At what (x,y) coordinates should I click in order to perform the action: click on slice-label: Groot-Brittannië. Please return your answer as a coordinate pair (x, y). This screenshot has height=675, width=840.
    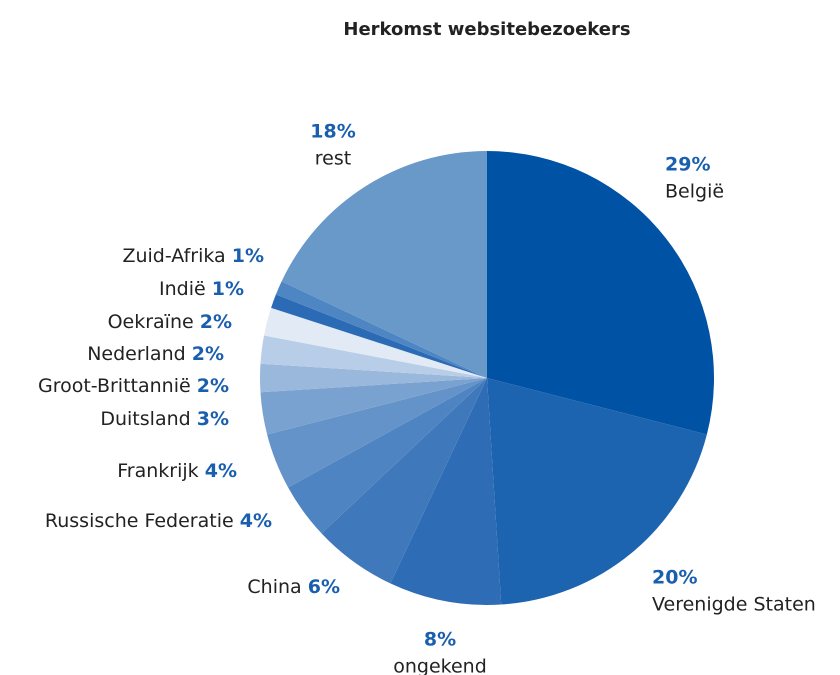
    Looking at the image, I should click on (114, 386).